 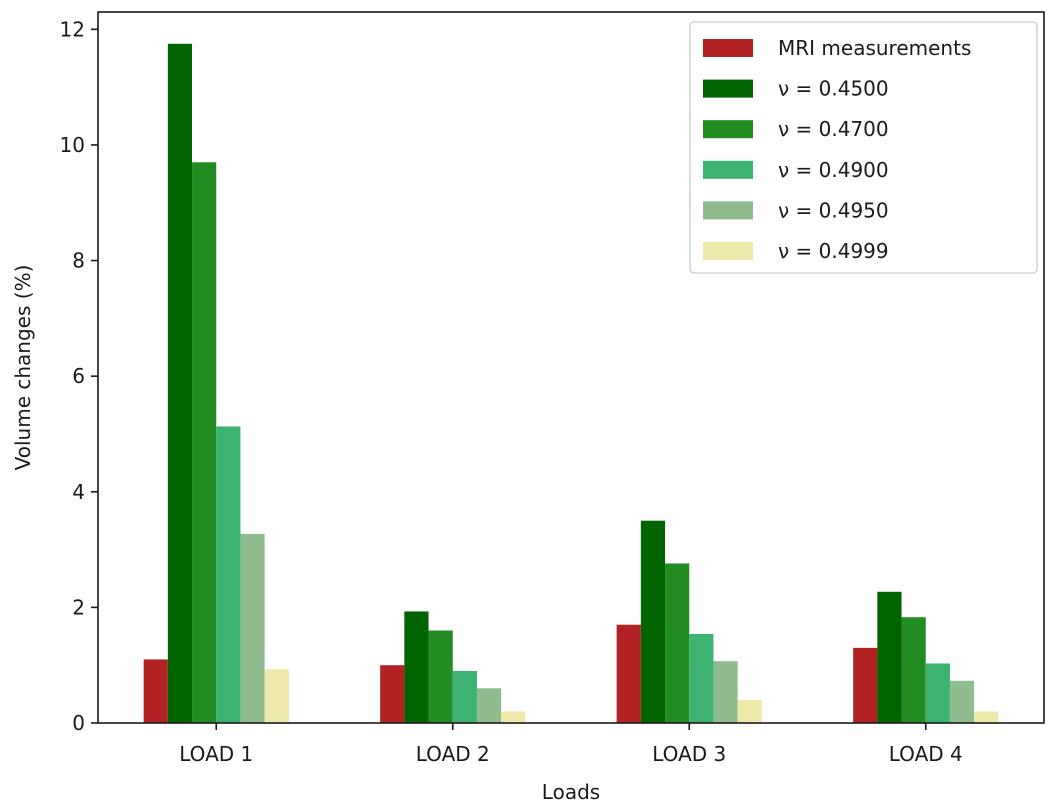 What do you see at coordinates (689, 754) in the screenshot?
I see `x-tick-label: LOAD 3` at bounding box center [689, 754].